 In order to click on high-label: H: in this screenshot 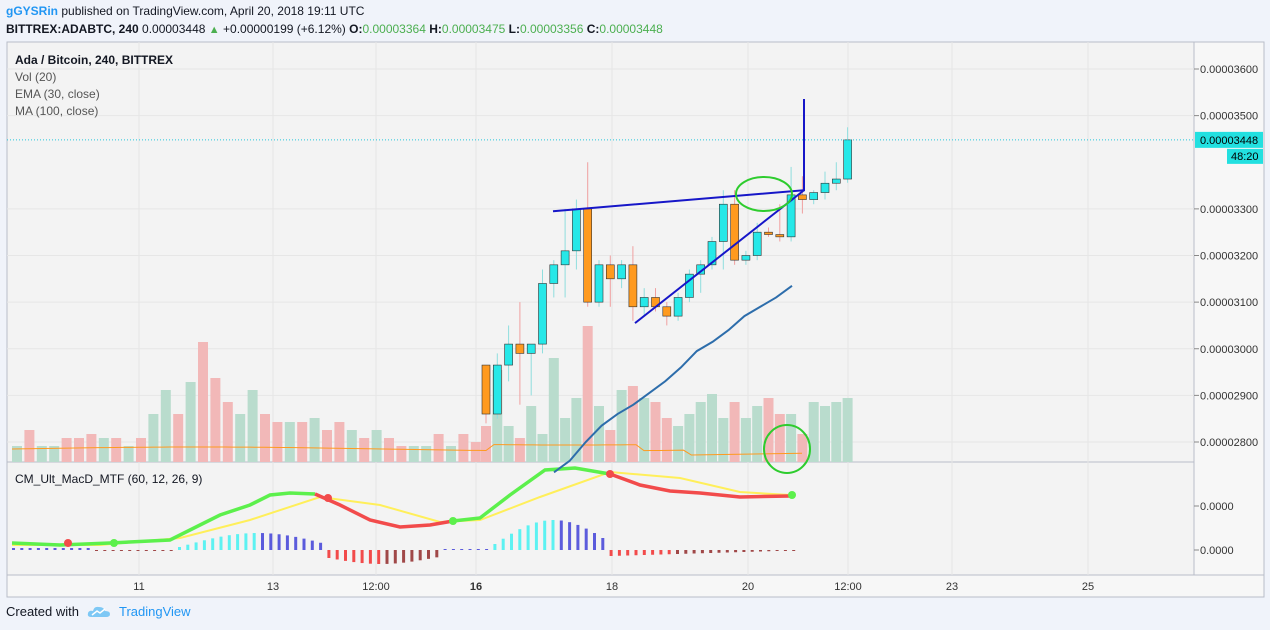, I will do `click(435, 29)`.